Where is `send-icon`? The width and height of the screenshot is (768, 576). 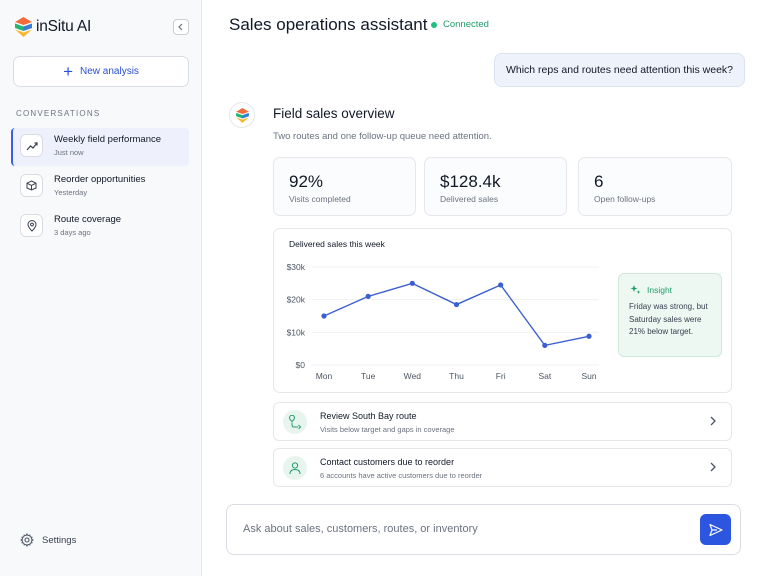
send-icon is located at coordinates (715, 529).